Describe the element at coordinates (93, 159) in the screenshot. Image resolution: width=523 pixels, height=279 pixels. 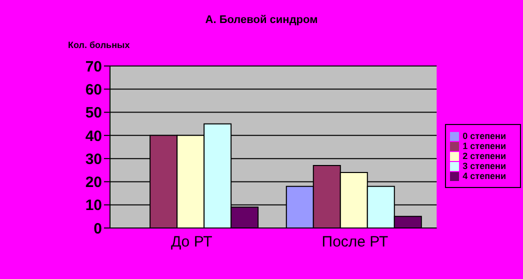
I see `y-tick-label: 30` at that location.